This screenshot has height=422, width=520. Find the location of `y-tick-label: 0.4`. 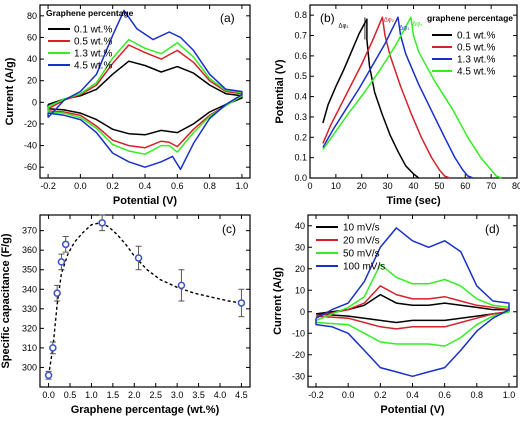

y-tick-label: 0.4 is located at coordinates (300, 97).